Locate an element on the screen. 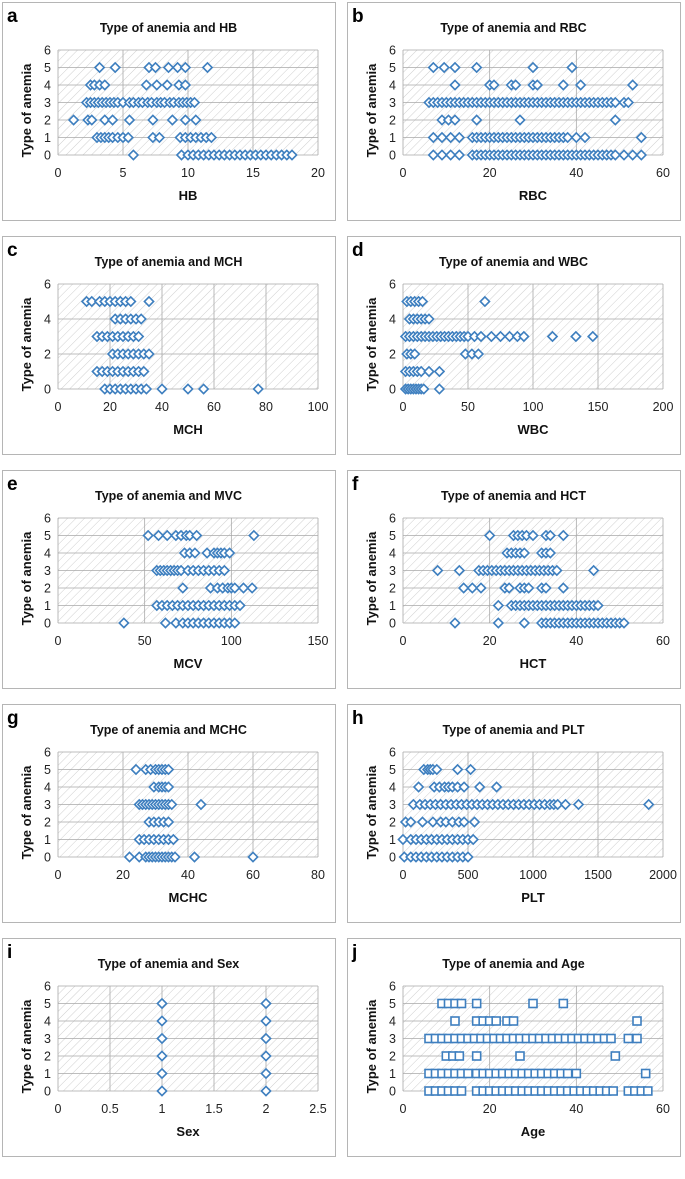 This screenshot has width=685, height=1179. panel-label: c is located at coordinates (12, 250).